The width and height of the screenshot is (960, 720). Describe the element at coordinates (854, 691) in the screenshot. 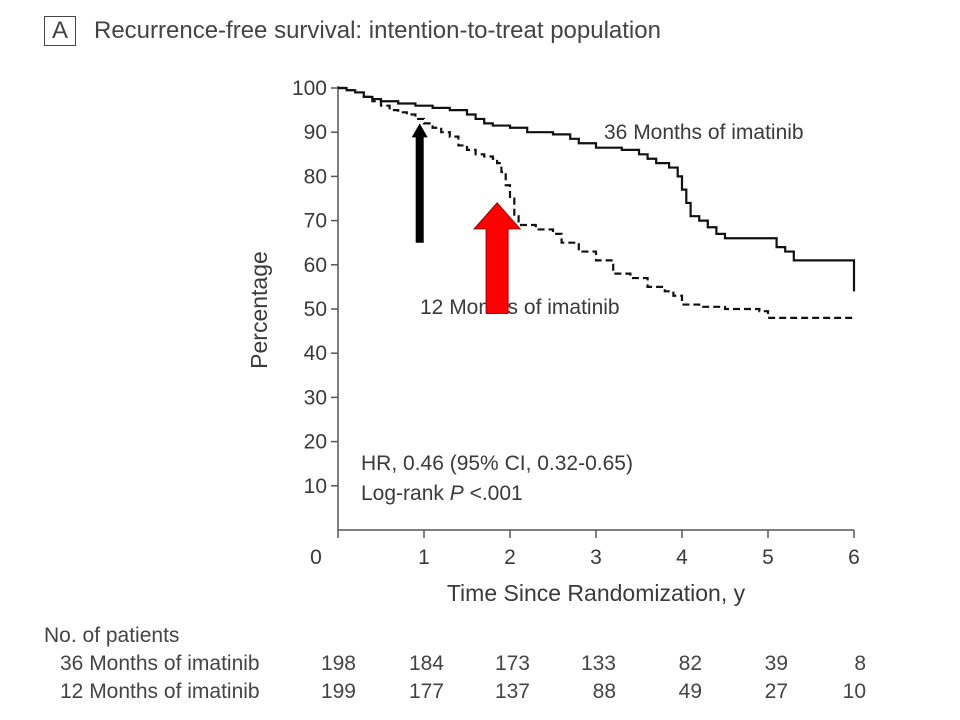

I see `risk-cell: 10` at that location.